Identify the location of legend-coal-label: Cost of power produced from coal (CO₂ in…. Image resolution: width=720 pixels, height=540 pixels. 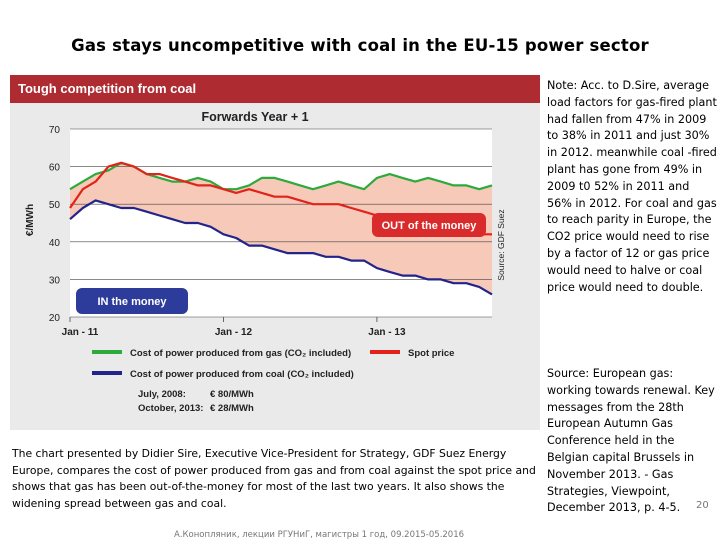
(242, 374).